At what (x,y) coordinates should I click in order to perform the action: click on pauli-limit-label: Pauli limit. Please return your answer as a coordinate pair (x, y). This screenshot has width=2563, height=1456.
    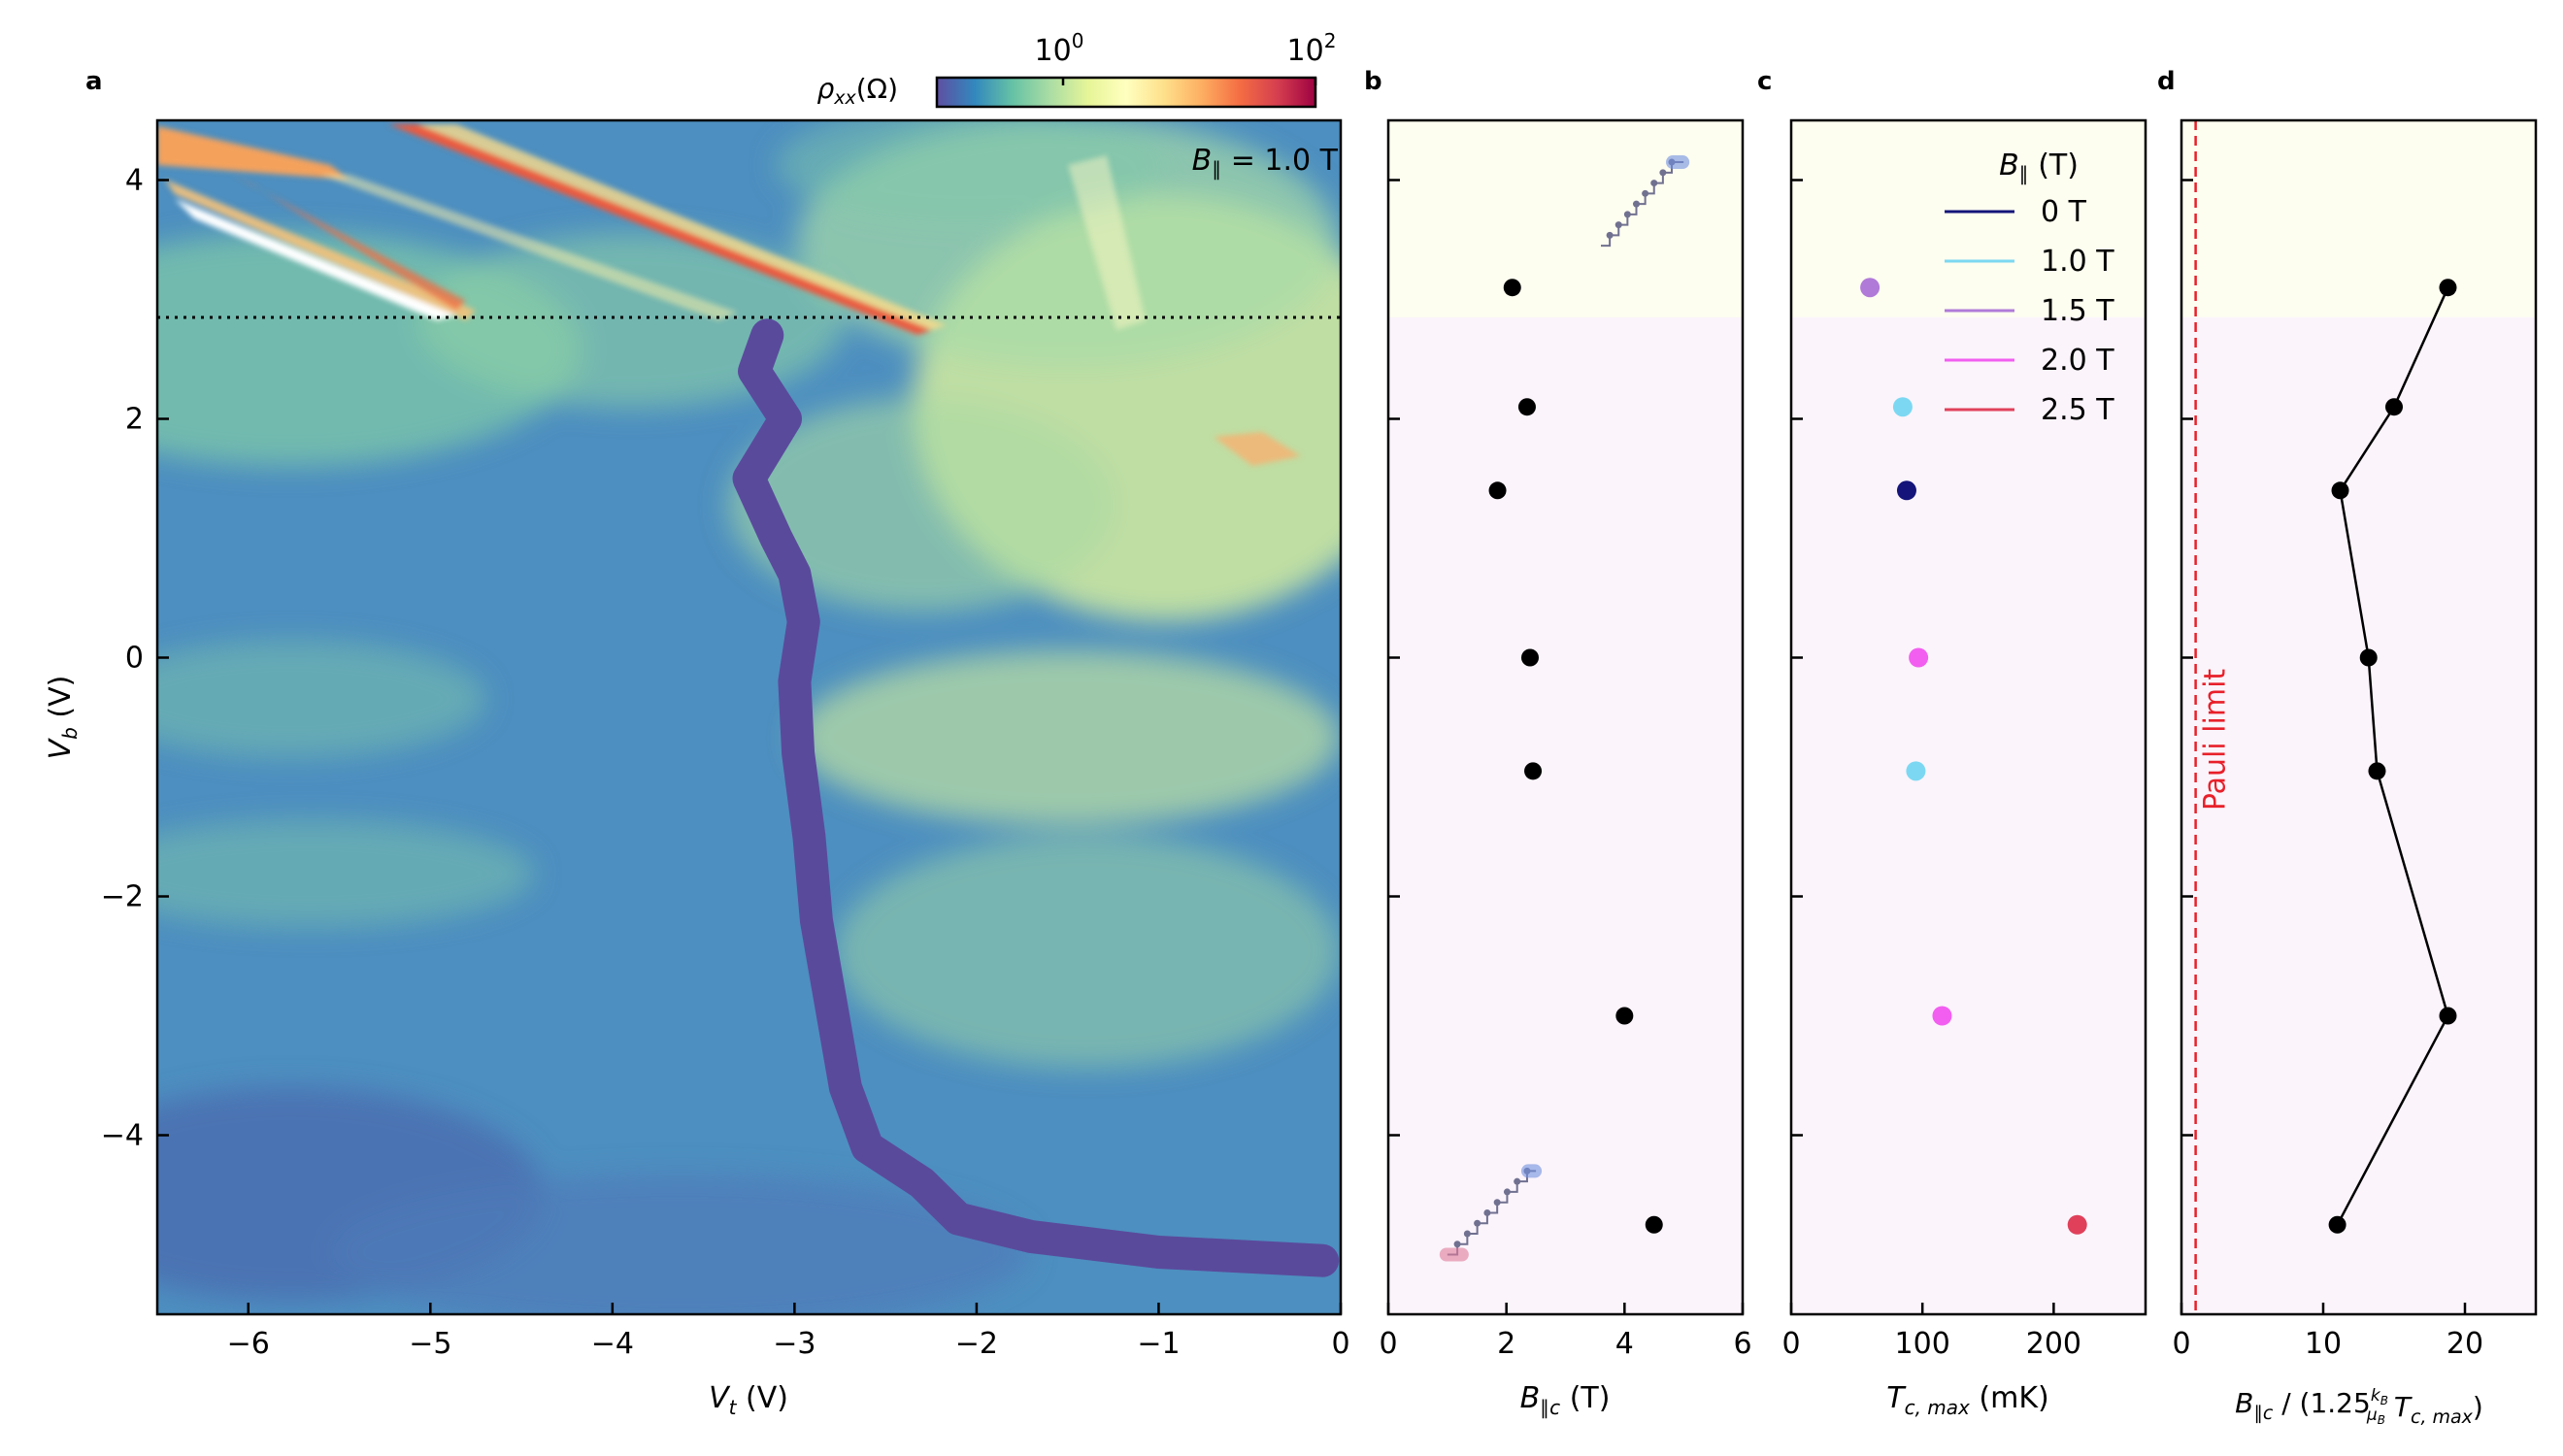
    Looking at the image, I should click on (2216, 740).